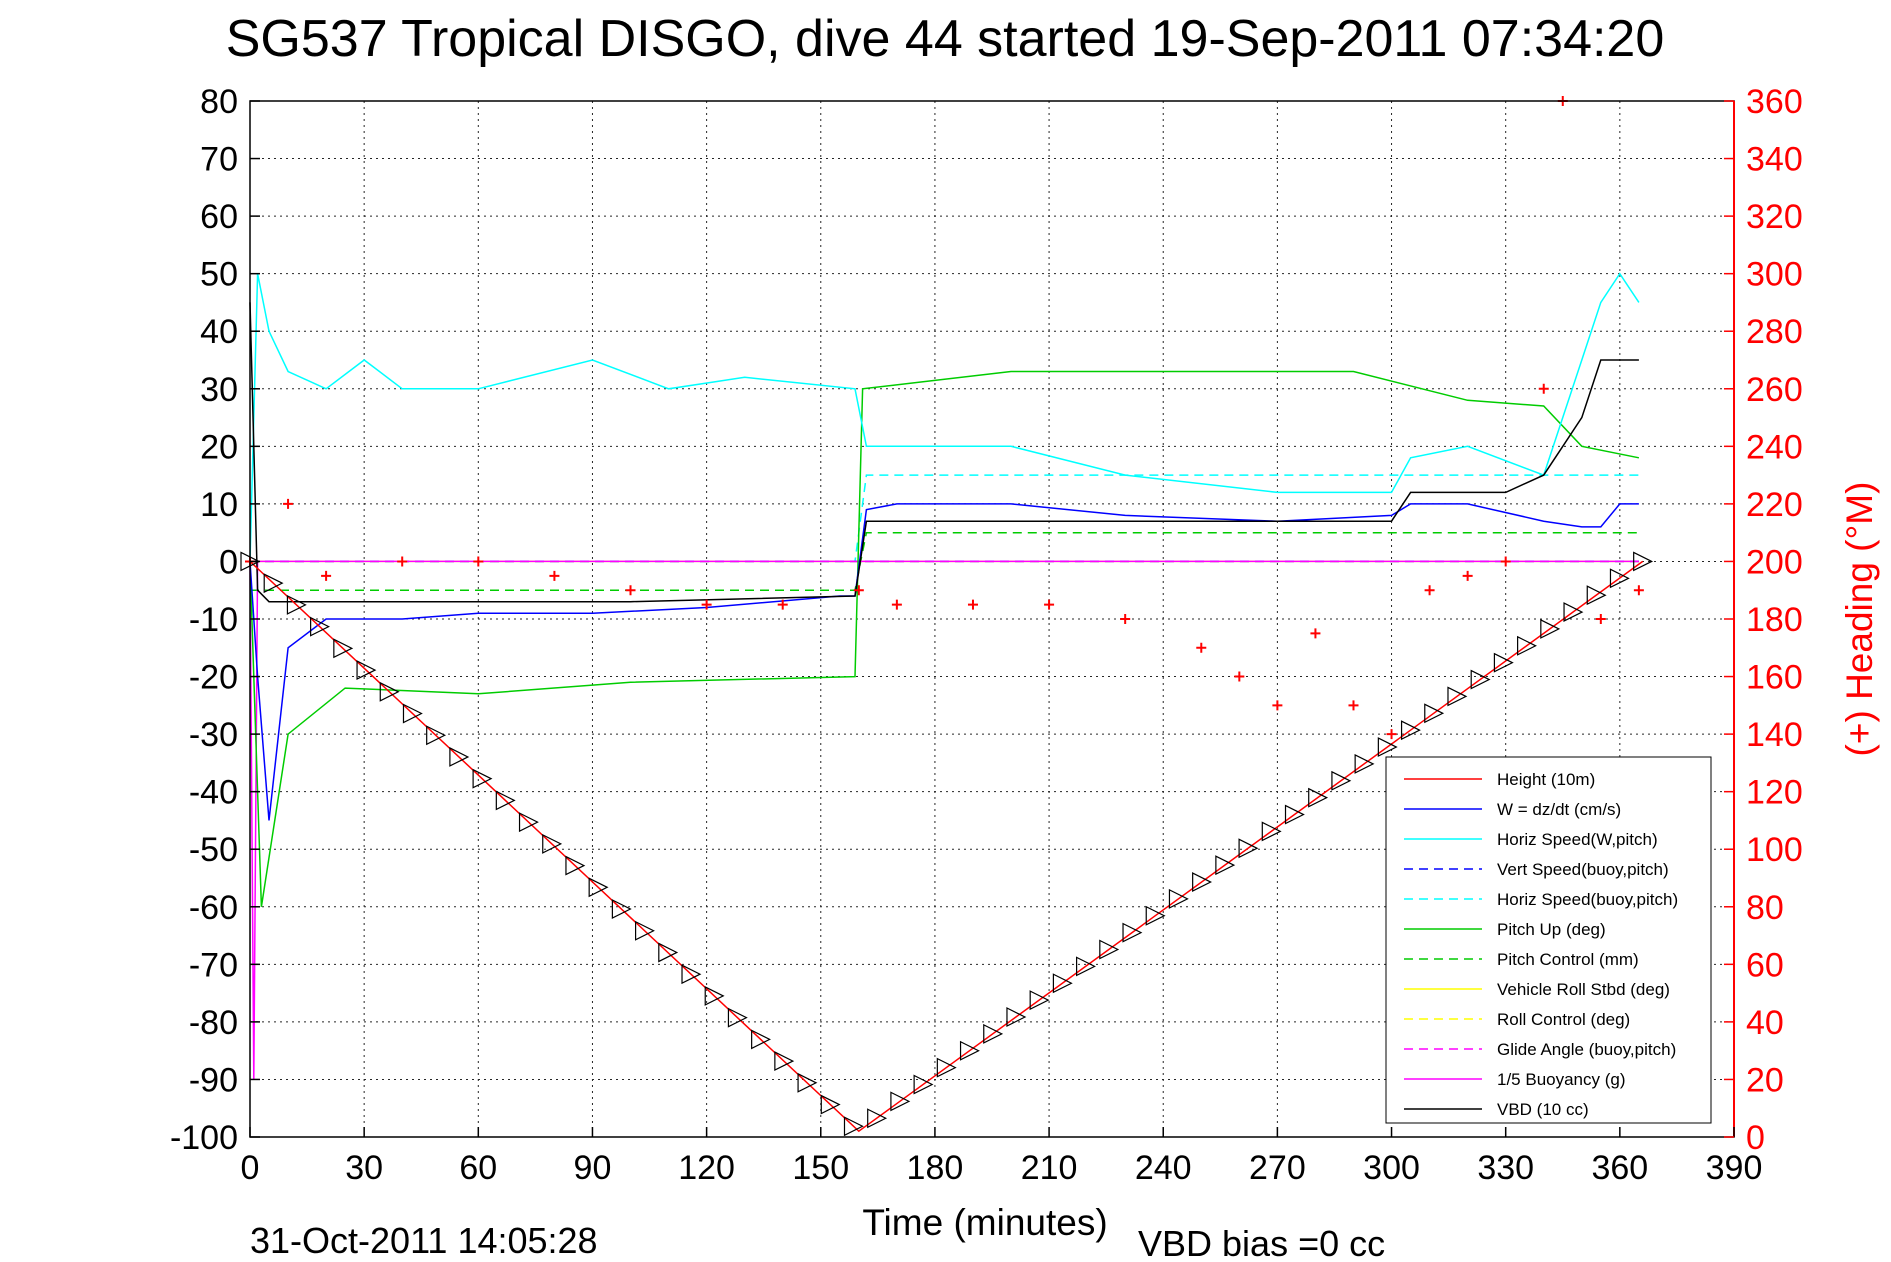 The height and width of the screenshot is (1262, 1891). I want to click on legend-label: W = dz/dt (cm/s), so click(1559, 809).